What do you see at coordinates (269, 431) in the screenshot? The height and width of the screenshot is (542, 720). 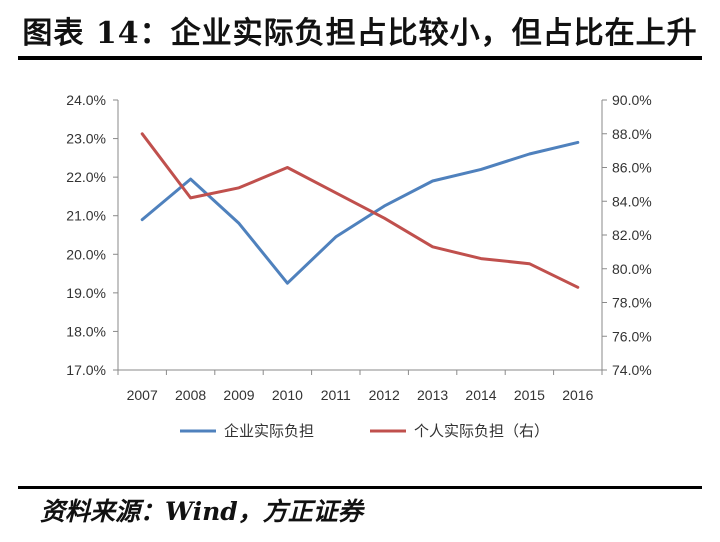 I see `legend-label-1: 企业实际负担` at bounding box center [269, 431].